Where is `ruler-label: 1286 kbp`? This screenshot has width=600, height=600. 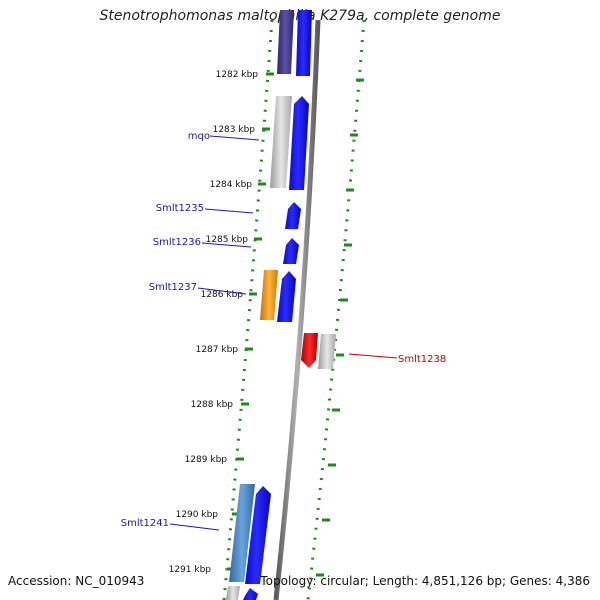 ruler-label: 1286 kbp is located at coordinates (222, 295).